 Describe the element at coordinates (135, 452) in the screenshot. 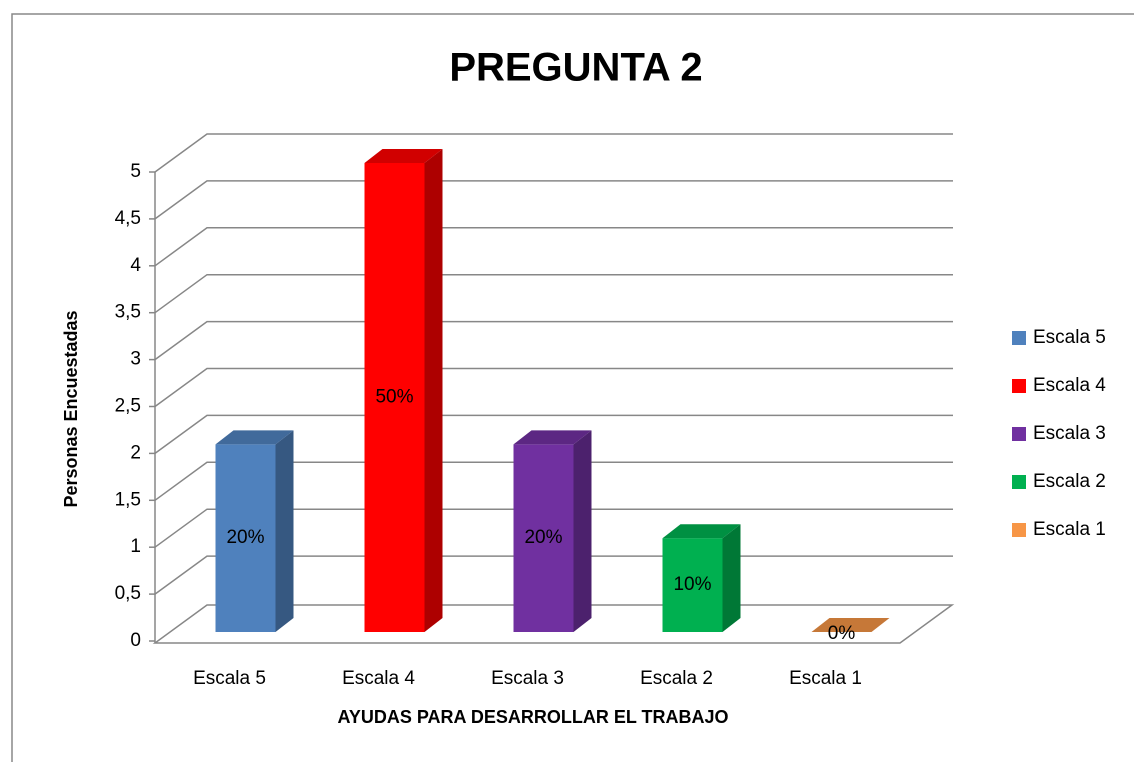

I see `y-tick-label: 2` at that location.